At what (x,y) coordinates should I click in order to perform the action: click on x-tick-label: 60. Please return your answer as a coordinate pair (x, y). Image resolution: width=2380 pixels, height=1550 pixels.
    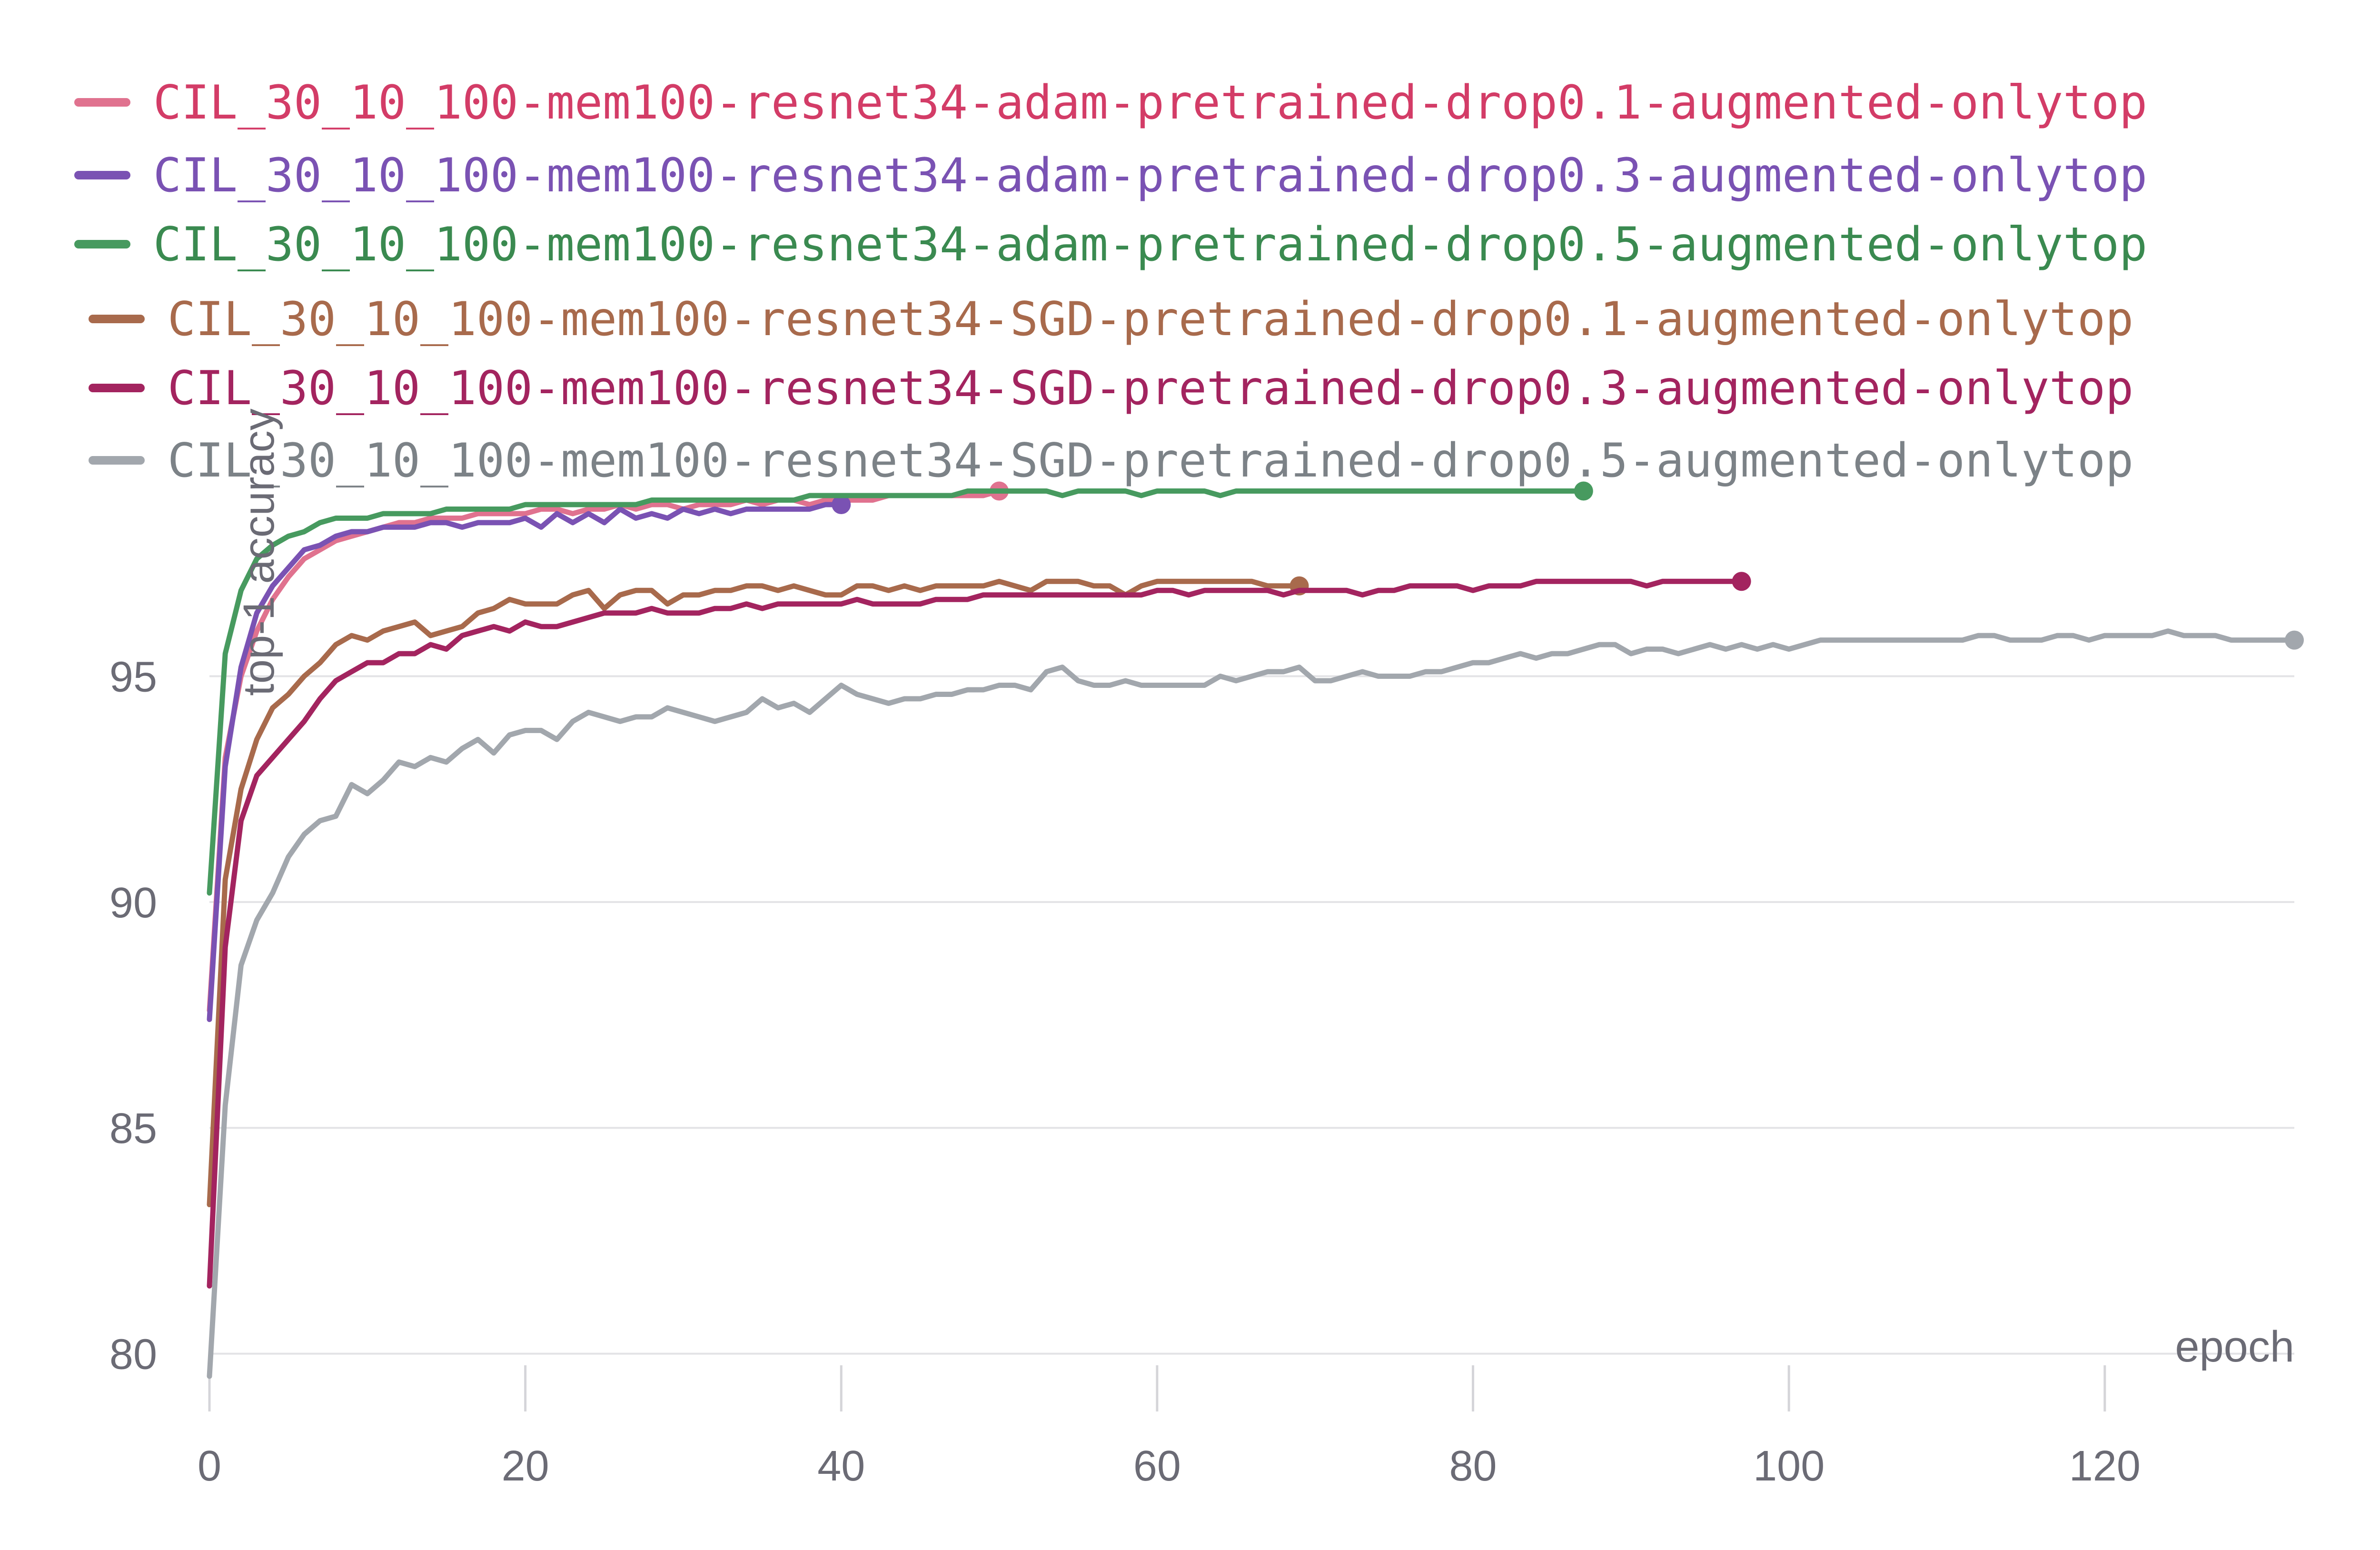
    Looking at the image, I should click on (1157, 1466).